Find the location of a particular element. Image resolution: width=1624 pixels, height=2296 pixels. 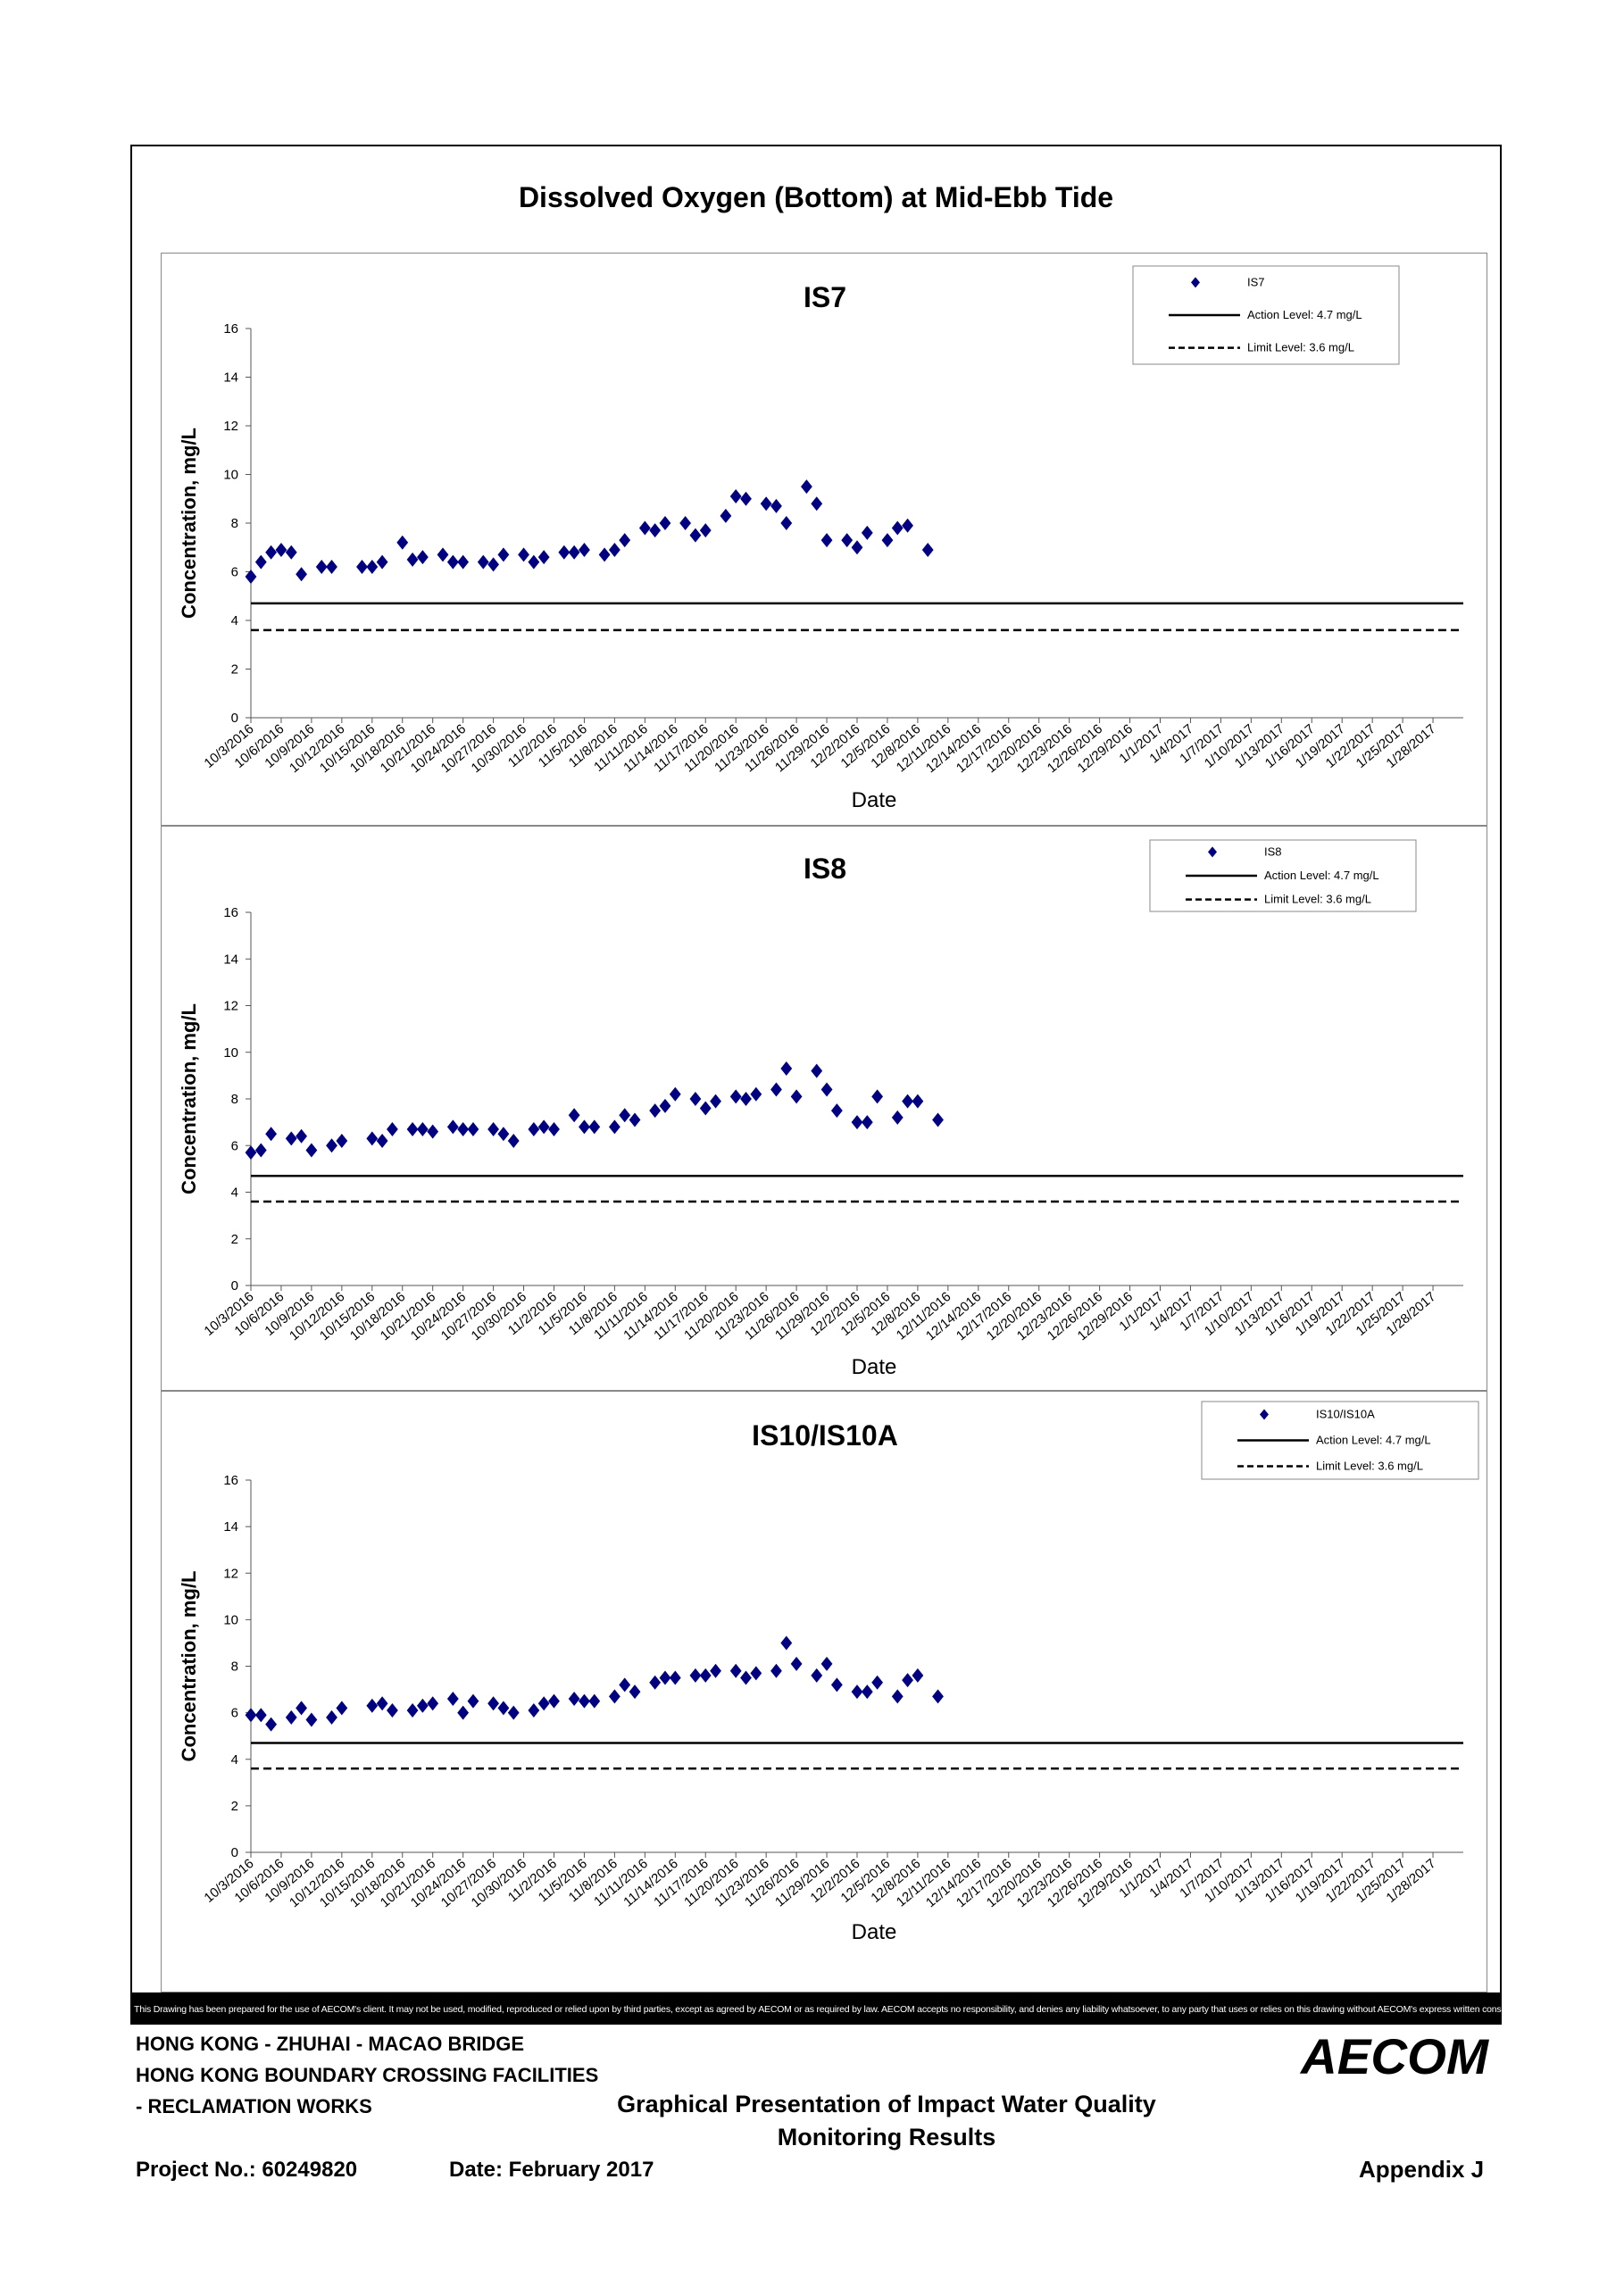

chart-title: IS10/IS10A is located at coordinates (825, 1435).